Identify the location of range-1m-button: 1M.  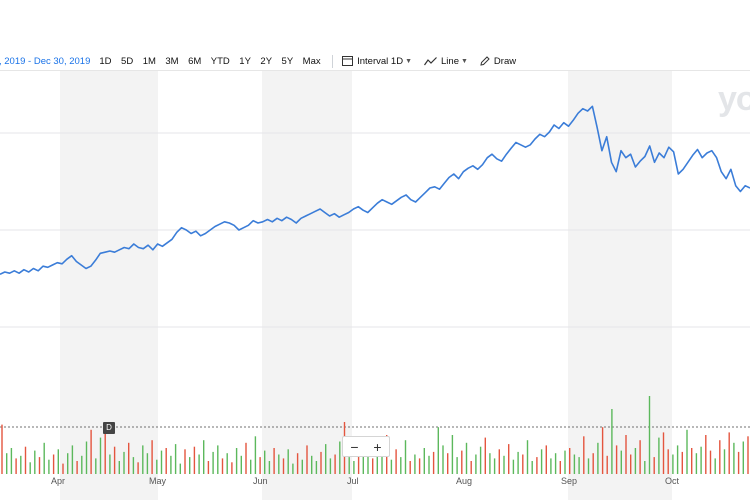
(149, 61).